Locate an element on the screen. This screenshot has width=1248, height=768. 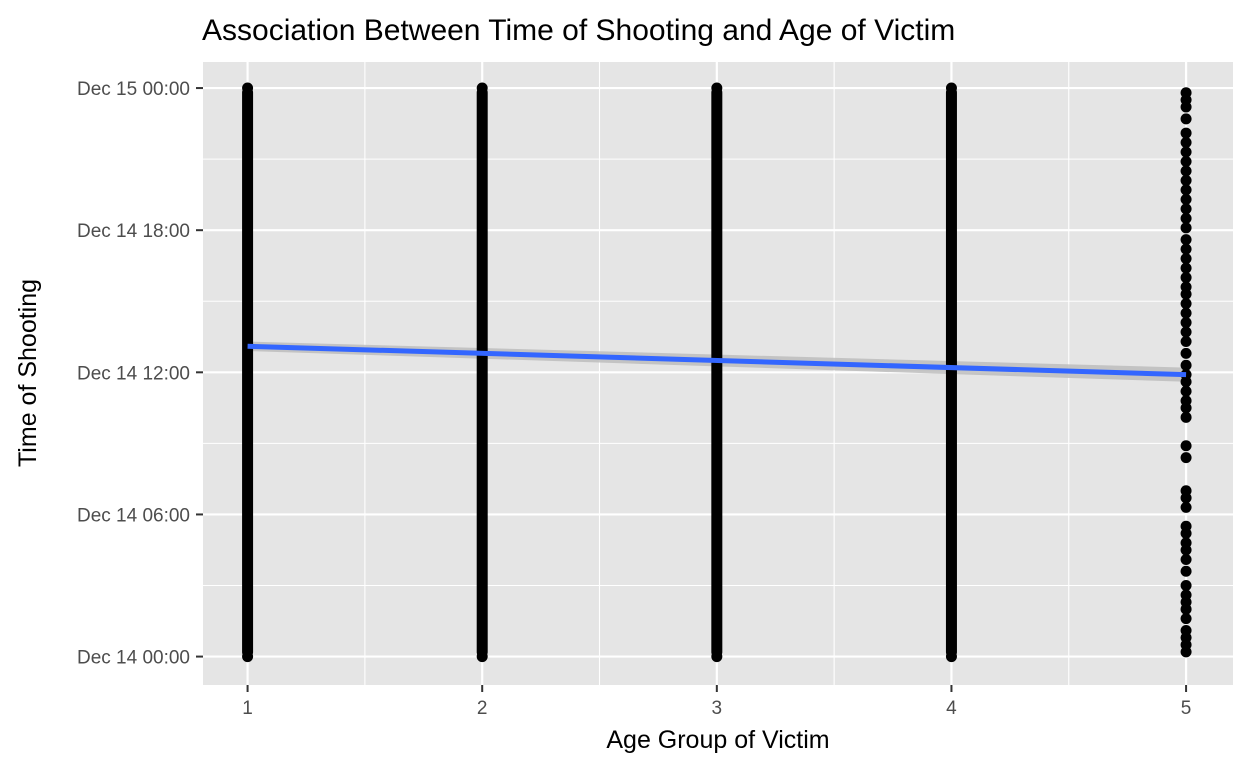
y-tick-label: Dec 14 18:00 is located at coordinates (133, 231).